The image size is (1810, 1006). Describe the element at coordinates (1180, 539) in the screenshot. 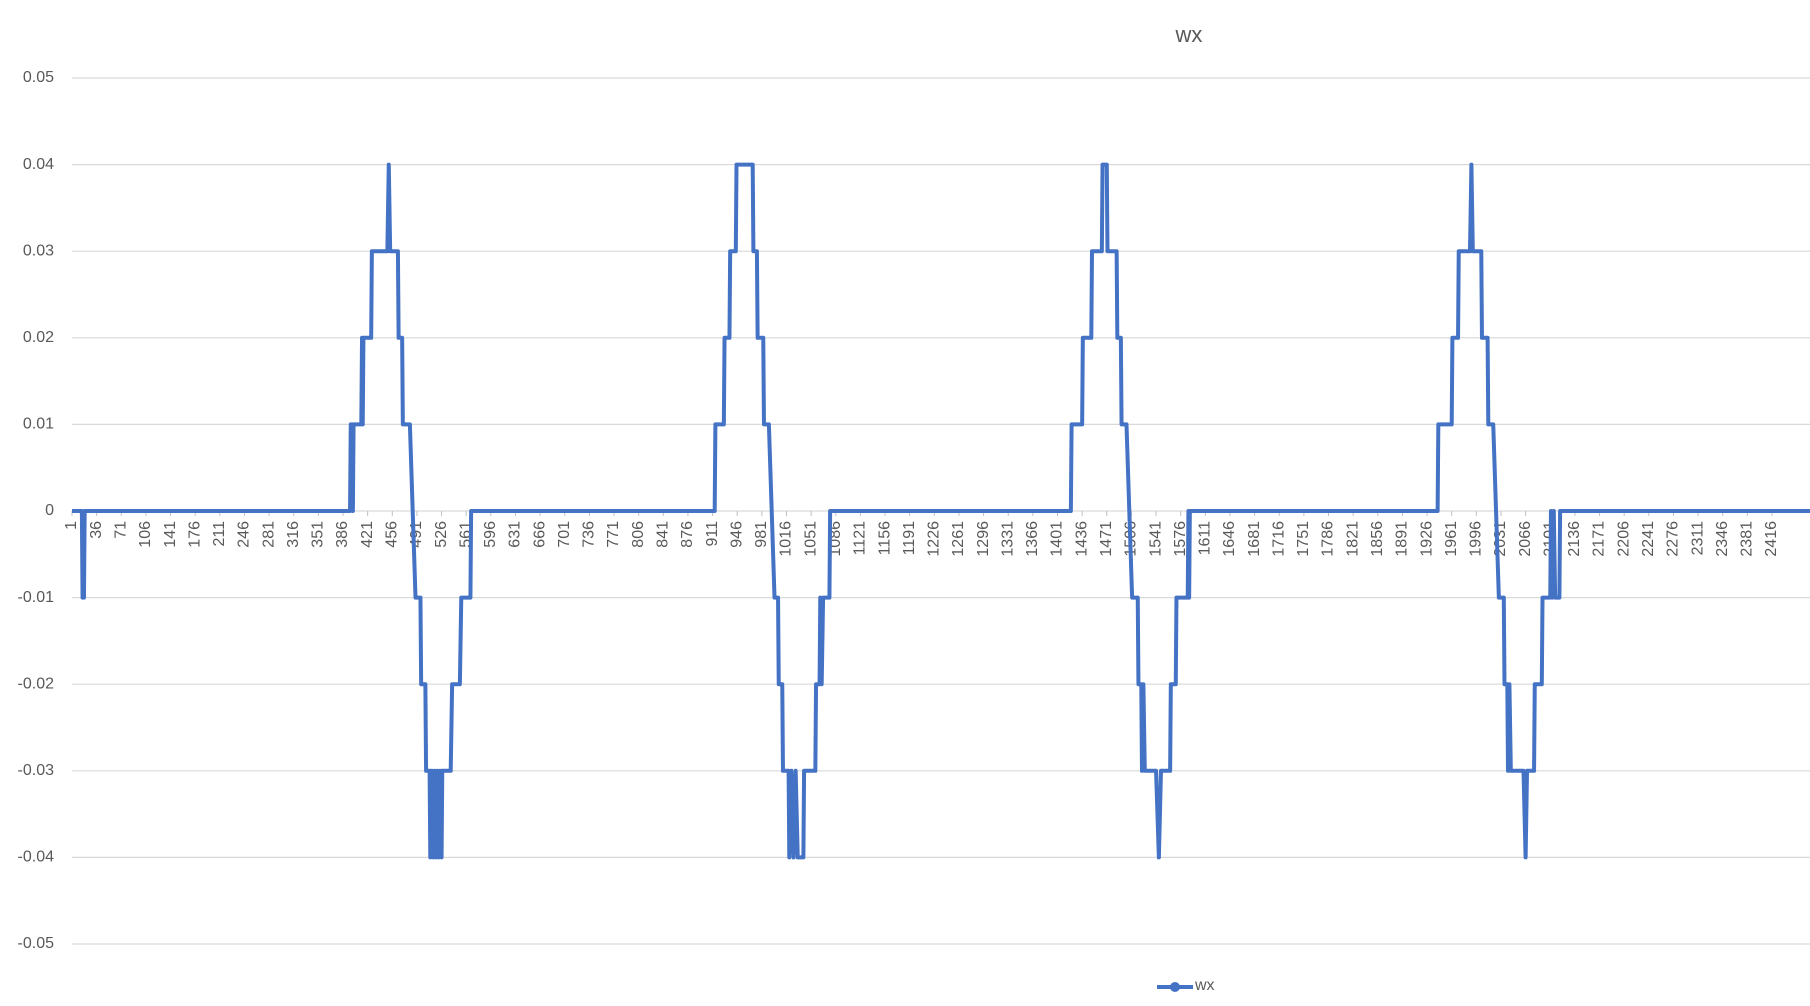

I see `x-tick-label: 1576` at that location.